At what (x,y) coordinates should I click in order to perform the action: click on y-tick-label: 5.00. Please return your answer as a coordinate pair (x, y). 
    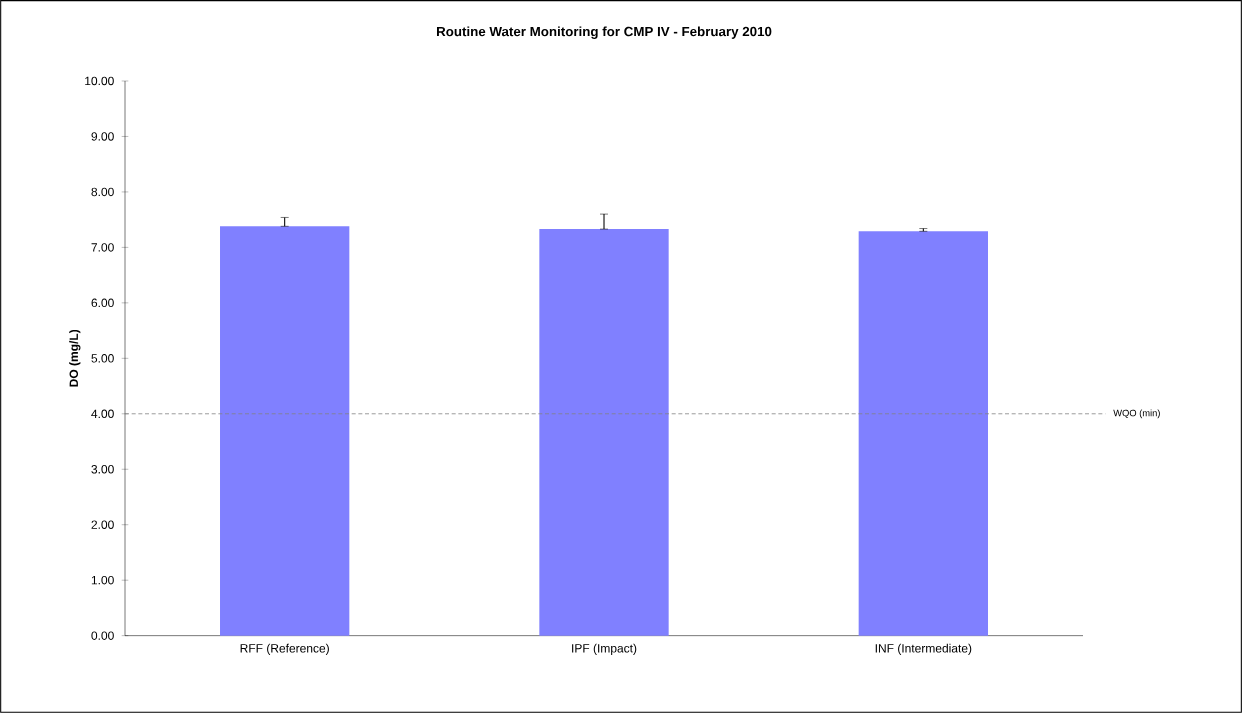
    Looking at the image, I should click on (102, 358).